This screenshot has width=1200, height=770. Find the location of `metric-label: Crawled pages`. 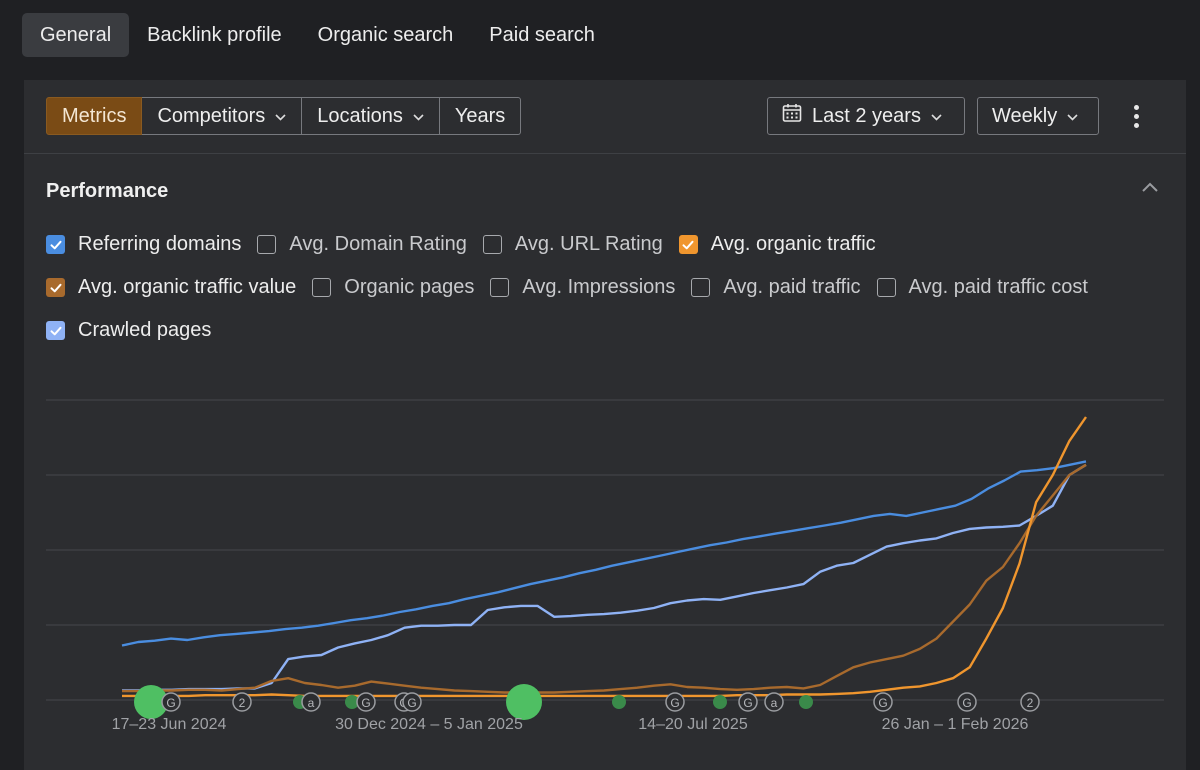

metric-label: Crawled pages is located at coordinates (145, 330).